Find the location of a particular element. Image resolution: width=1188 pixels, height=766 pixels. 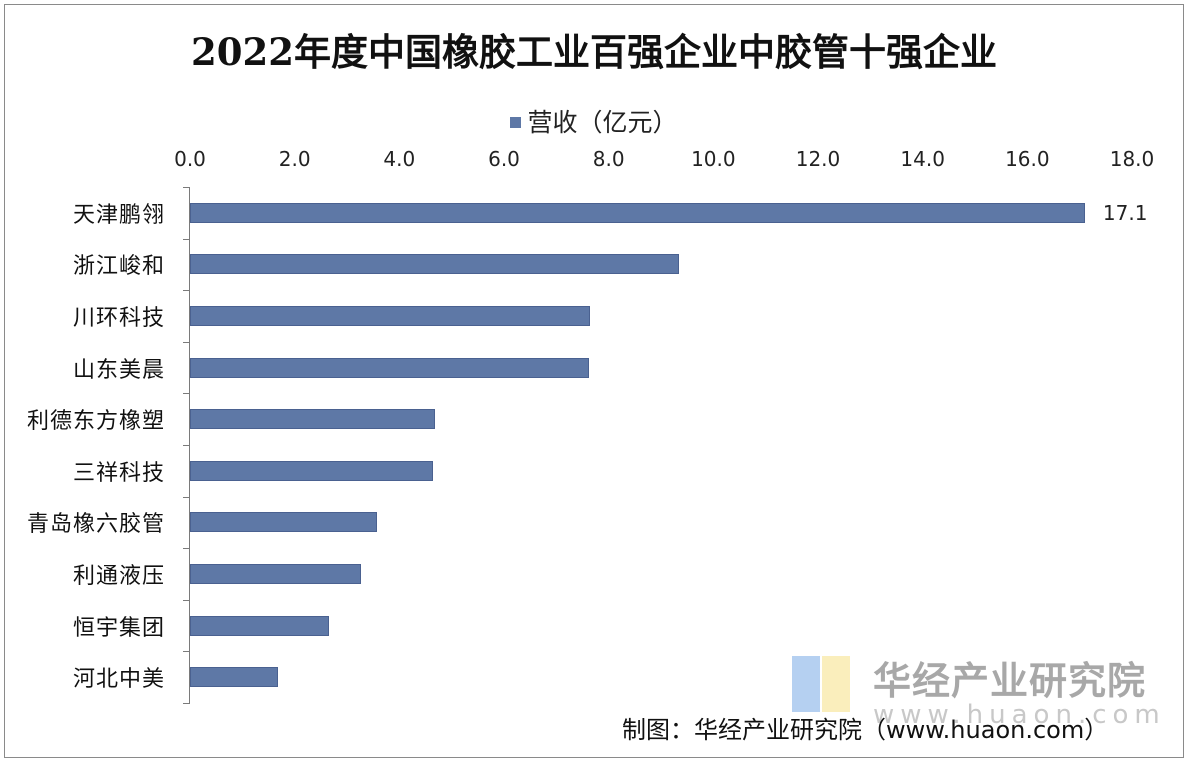

data-label: 17.1 is located at coordinates (1125, 212).